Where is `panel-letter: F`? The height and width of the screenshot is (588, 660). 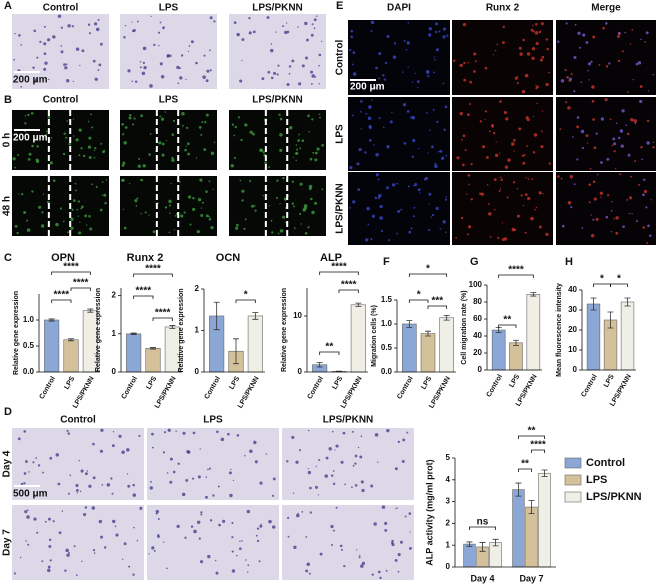 panel-letter: F is located at coordinates (386, 262).